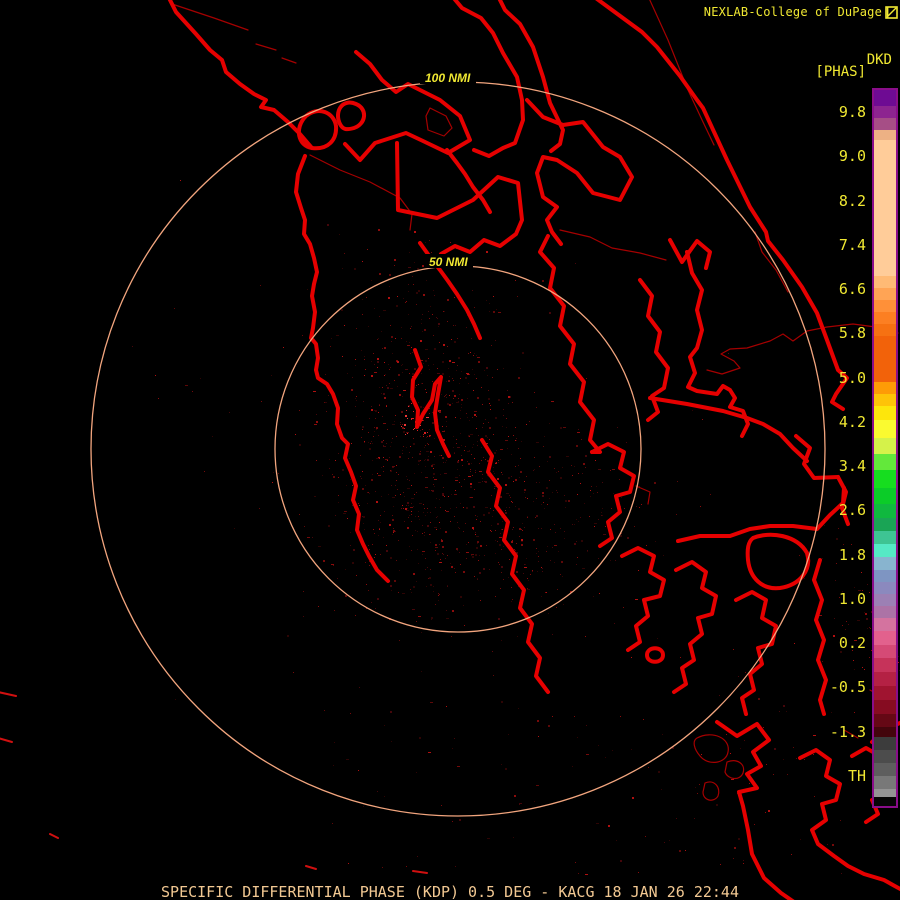  Describe the element at coordinates (891, 12) in the screenshot. I see `cod-logo-icon` at that location.